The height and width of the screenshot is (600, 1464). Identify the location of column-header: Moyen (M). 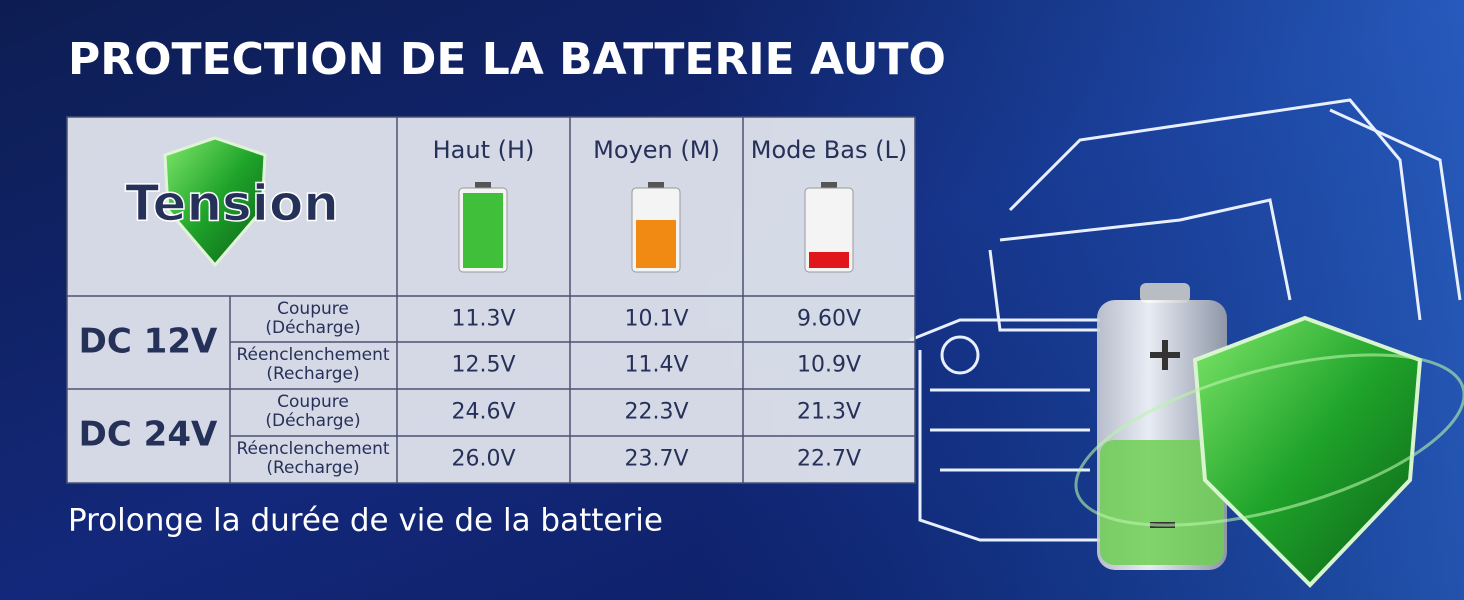
(656, 150).